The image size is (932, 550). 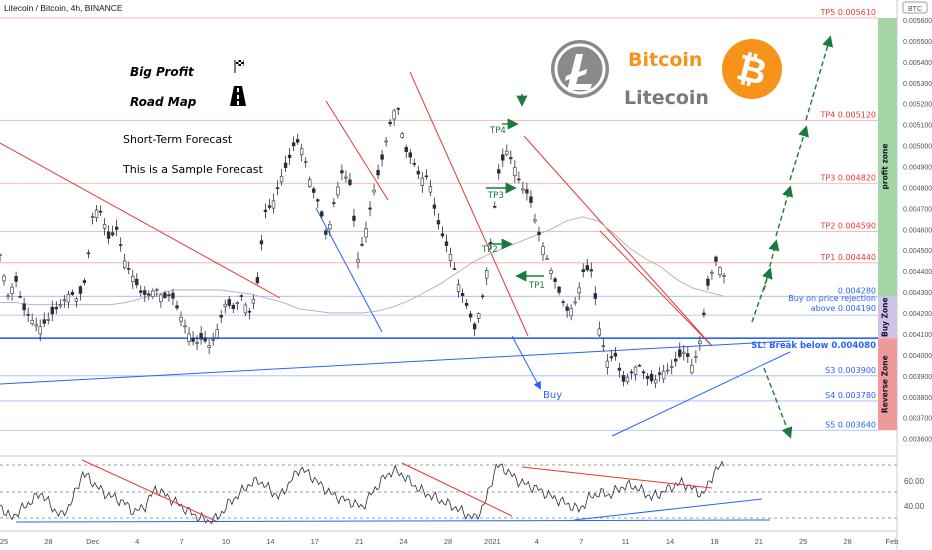 What do you see at coordinates (917, 419) in the screenshot?
I see `price-tick-label: 0.003700` at bounding box center [917, 419].